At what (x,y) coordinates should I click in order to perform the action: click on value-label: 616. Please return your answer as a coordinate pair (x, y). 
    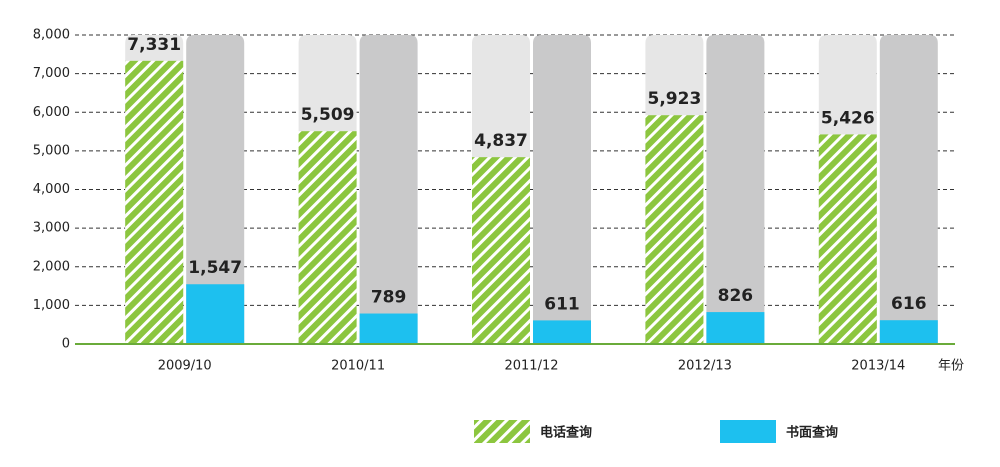
    Looking at the image, I should click on (909, 304).